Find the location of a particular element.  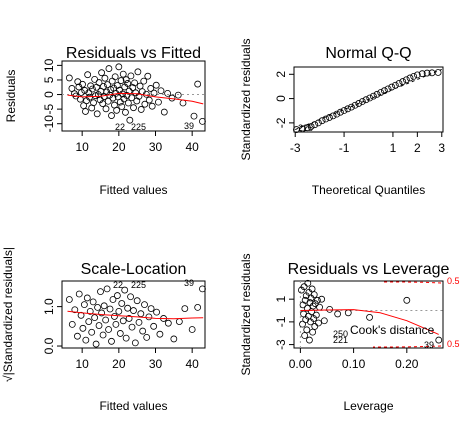

residuals-vs-leverage-smoother-line is located at coordinates (369, 322).